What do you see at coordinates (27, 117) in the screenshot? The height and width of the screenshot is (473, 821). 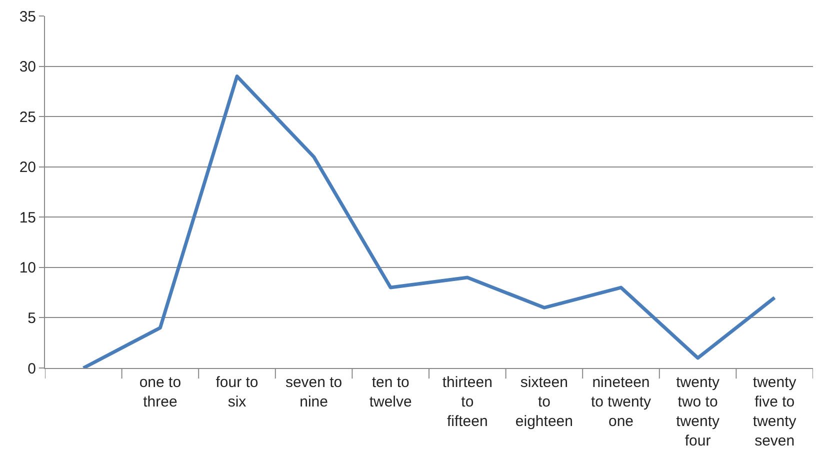 I see `y-tick-label: 25` at bounding box center [27, 117].